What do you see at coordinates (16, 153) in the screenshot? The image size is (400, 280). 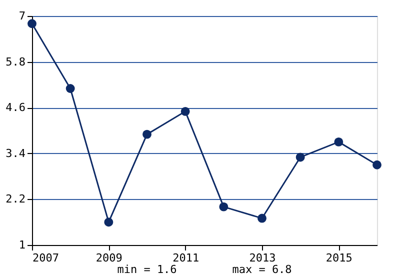 I see `y-tick-label: 3.4` at bounding box center [16, 153].